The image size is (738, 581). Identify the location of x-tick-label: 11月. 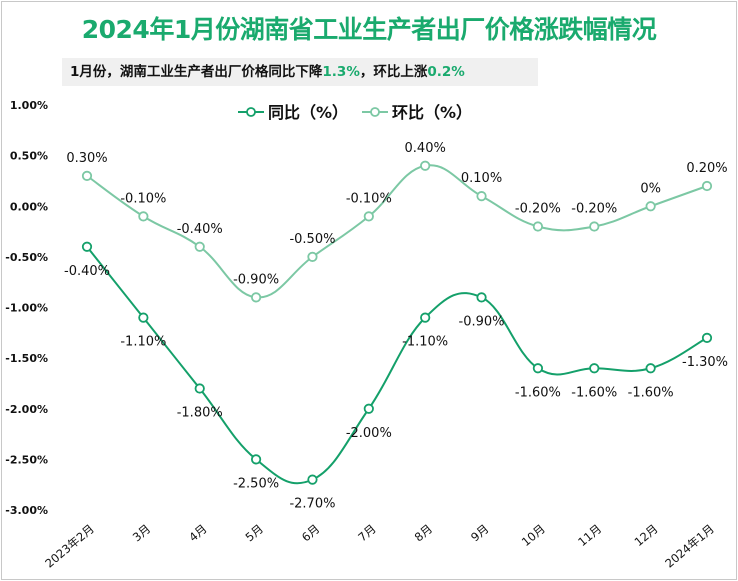
(589, 536).